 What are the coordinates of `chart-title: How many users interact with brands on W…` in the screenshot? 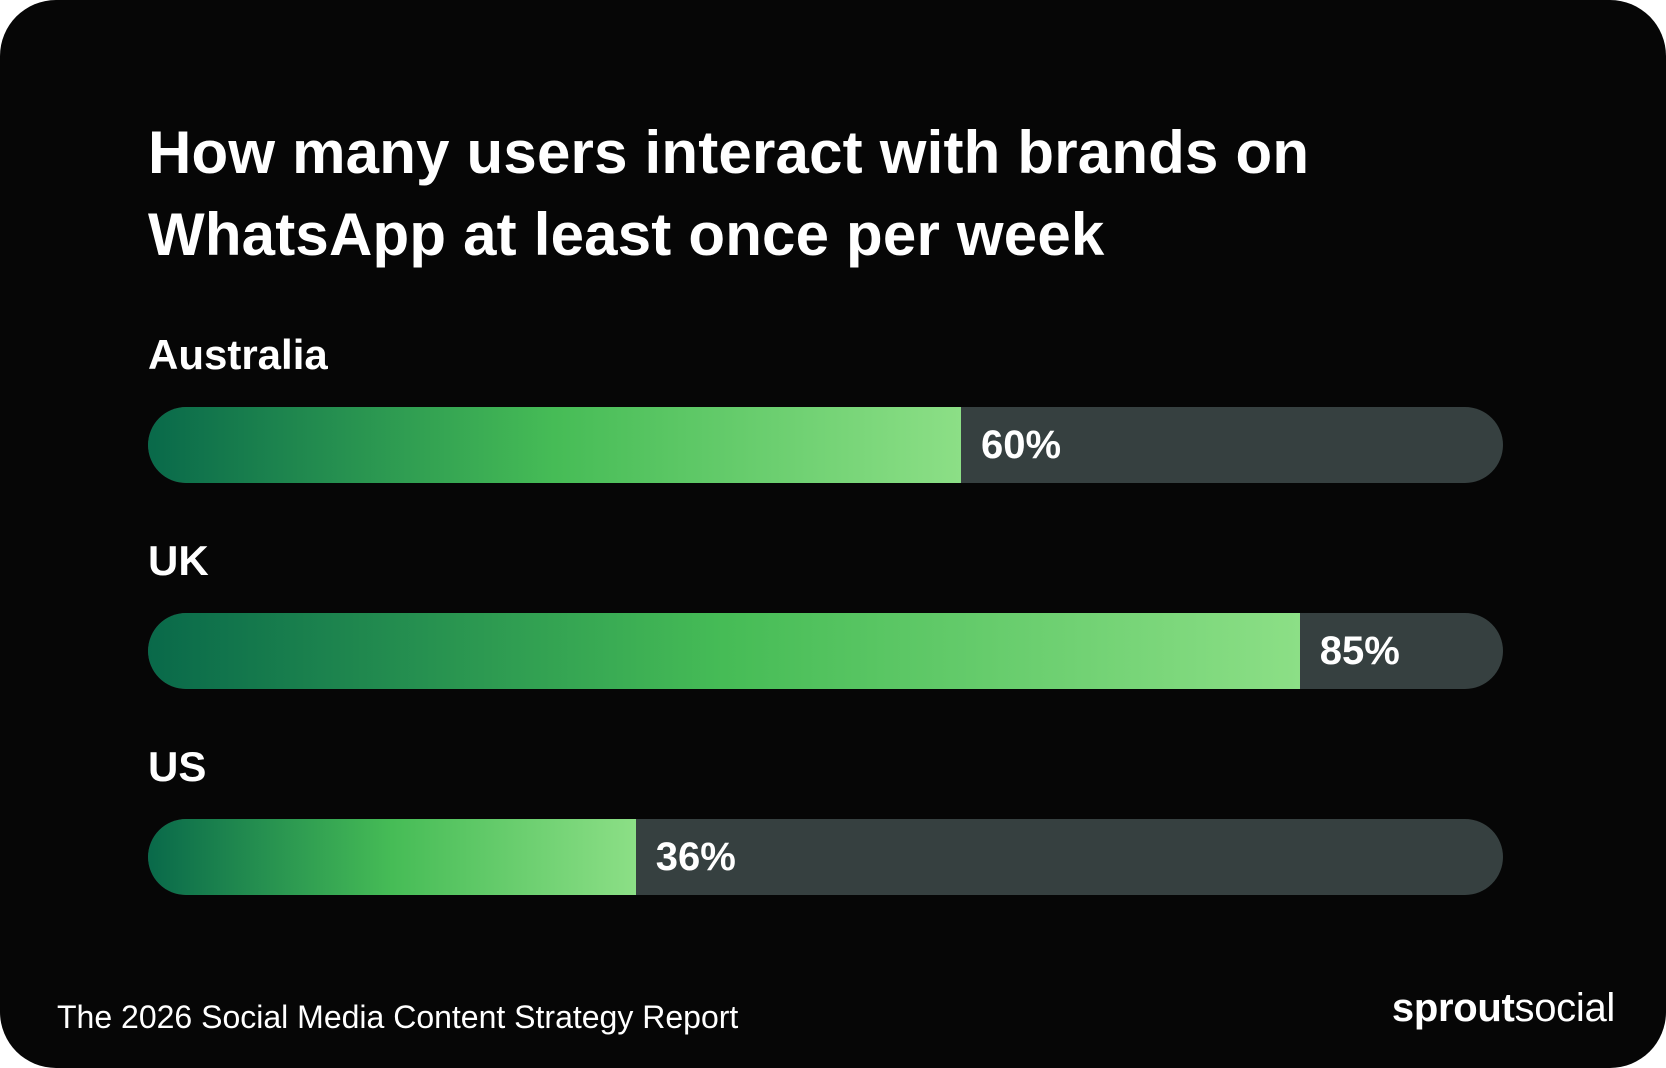 It's located at (728, 194).